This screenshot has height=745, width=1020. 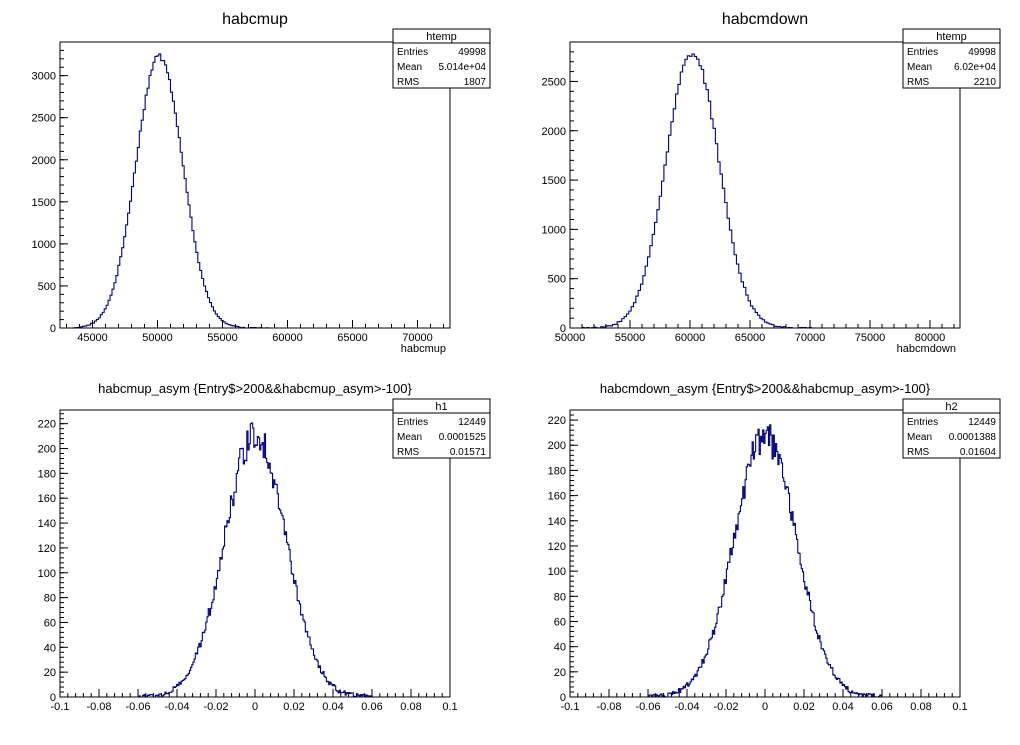 I want to click on stats-box: htemp Entries 49998 Mean 5.014e+04 RMS 1807, so click(x=441, y=58).